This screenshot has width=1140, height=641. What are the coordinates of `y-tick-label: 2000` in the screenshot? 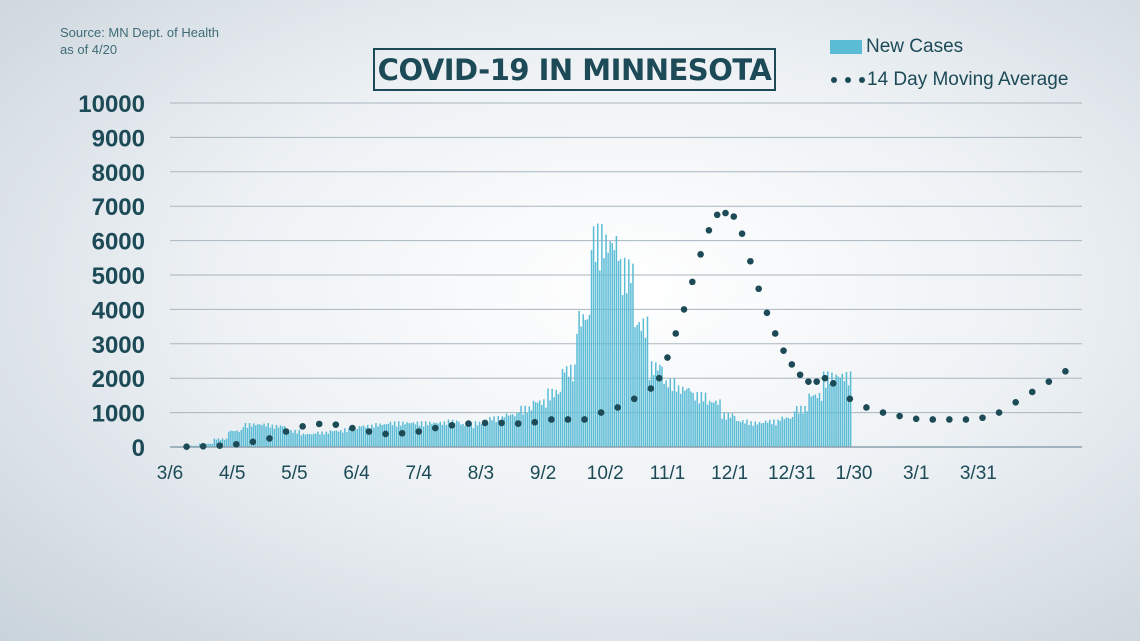 It's located at (118, 379).